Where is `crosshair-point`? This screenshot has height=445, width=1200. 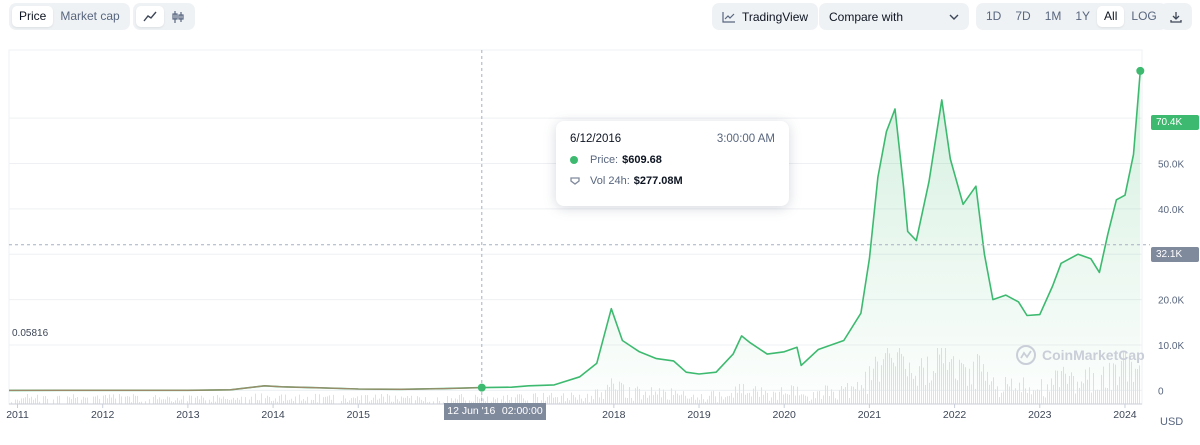
crosshair-point is located at coordinates (481, 387).